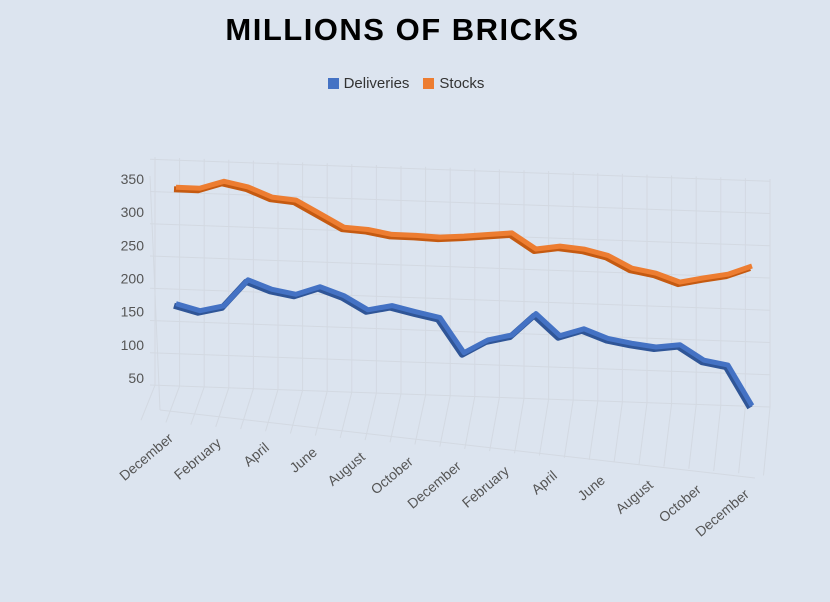 This screenshot has width=830, height=602. What do you see at coordinates (146, 457) in the screenshot?
I see `x-tick-label: December` at bounding box center [146, 457].